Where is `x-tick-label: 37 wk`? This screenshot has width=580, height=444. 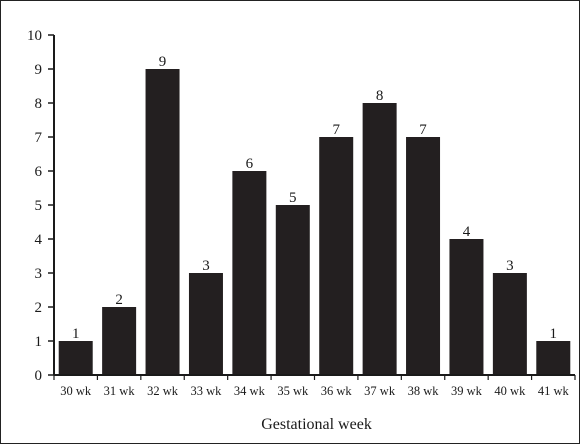
x-tick-label: 37 wk is located at coordinates (380, 391).